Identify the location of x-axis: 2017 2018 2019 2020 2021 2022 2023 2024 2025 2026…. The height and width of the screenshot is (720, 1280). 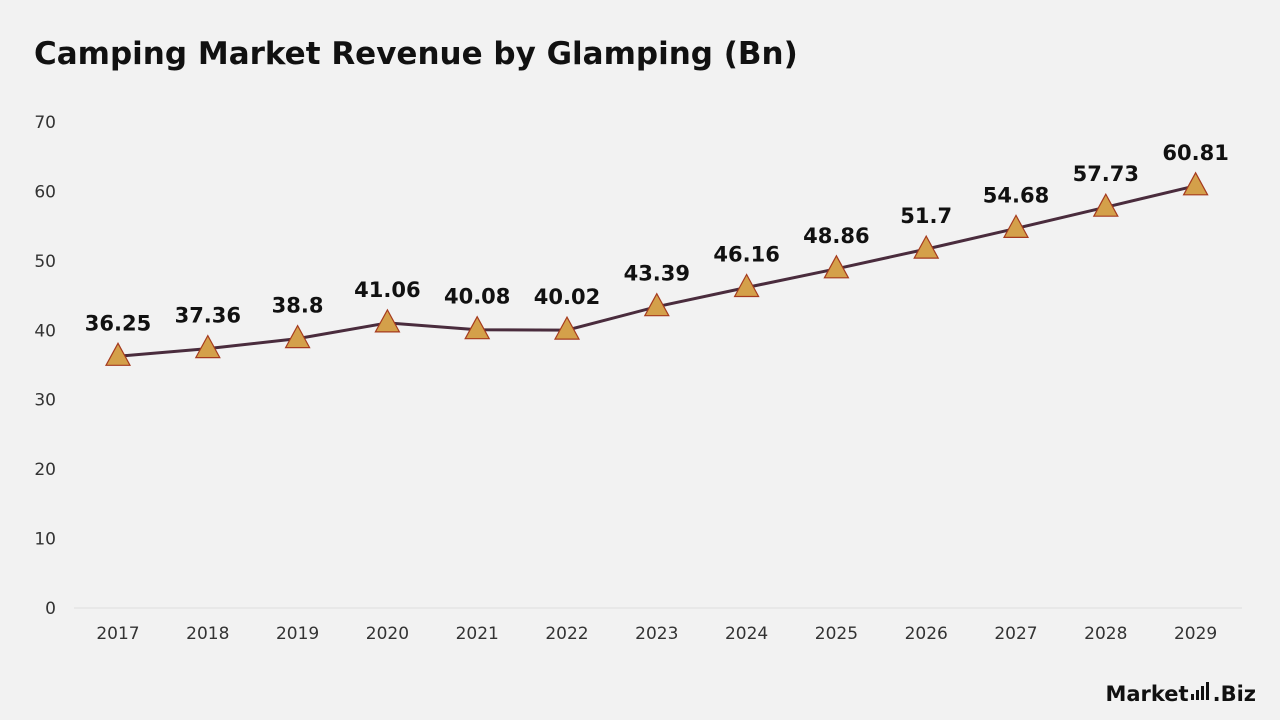
(656, 634).